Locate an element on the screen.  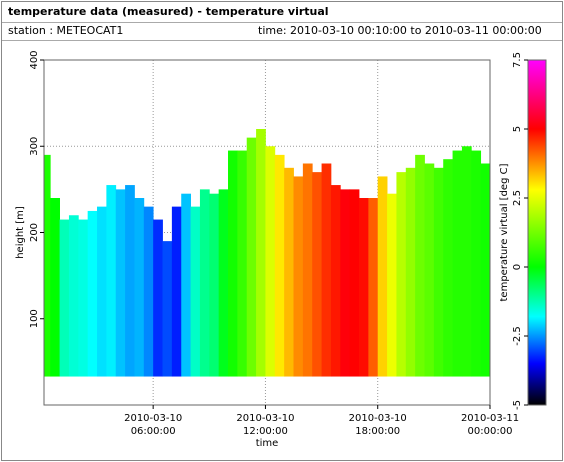
colorbar-tick-label: -5 is located at coordinates (517, 405).